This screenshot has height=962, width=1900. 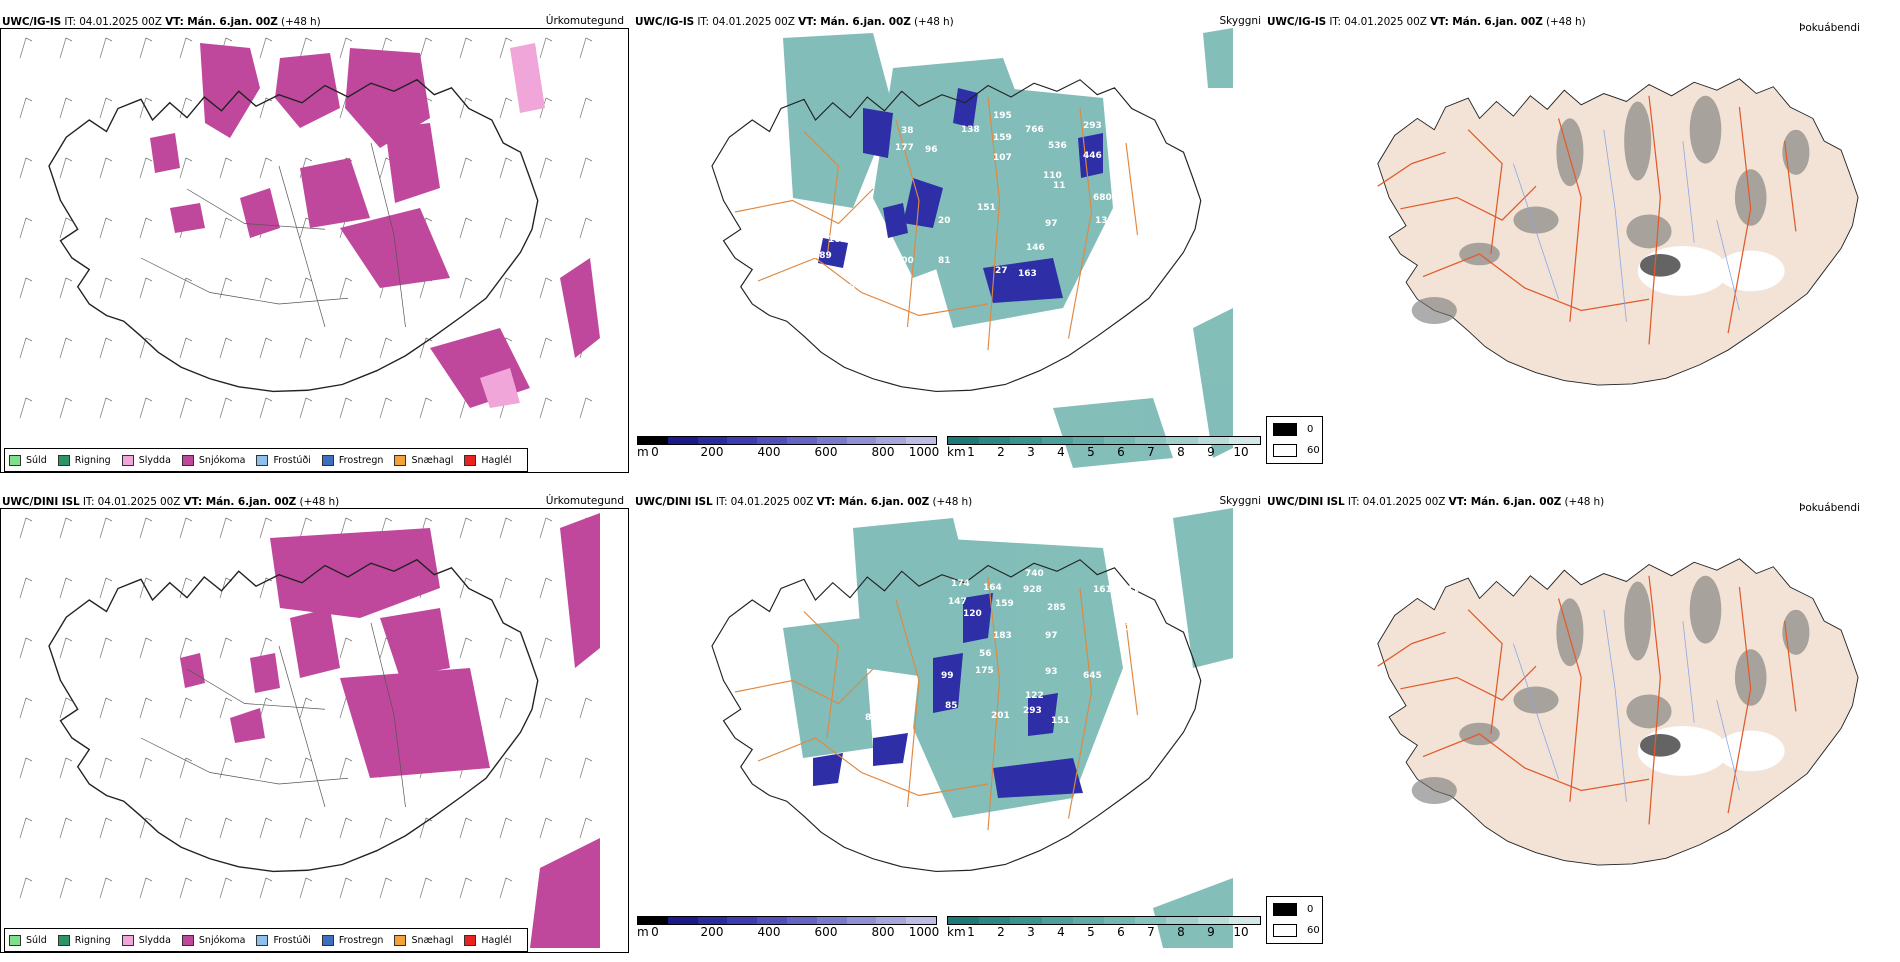 I want to click on ceiling-label: 536, so click(x=1057, y=146).